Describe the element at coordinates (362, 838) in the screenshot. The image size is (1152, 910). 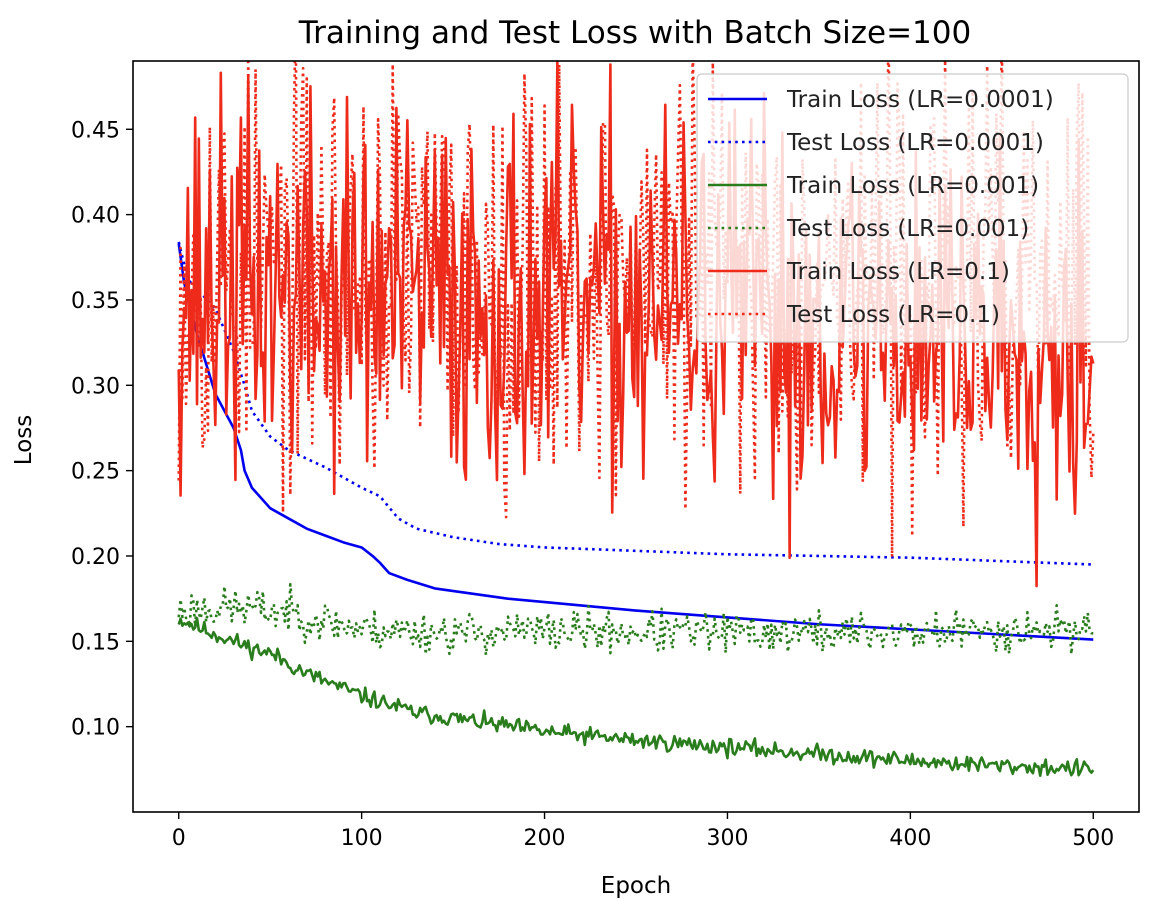
I see `x-tick-label: 100` at that location.